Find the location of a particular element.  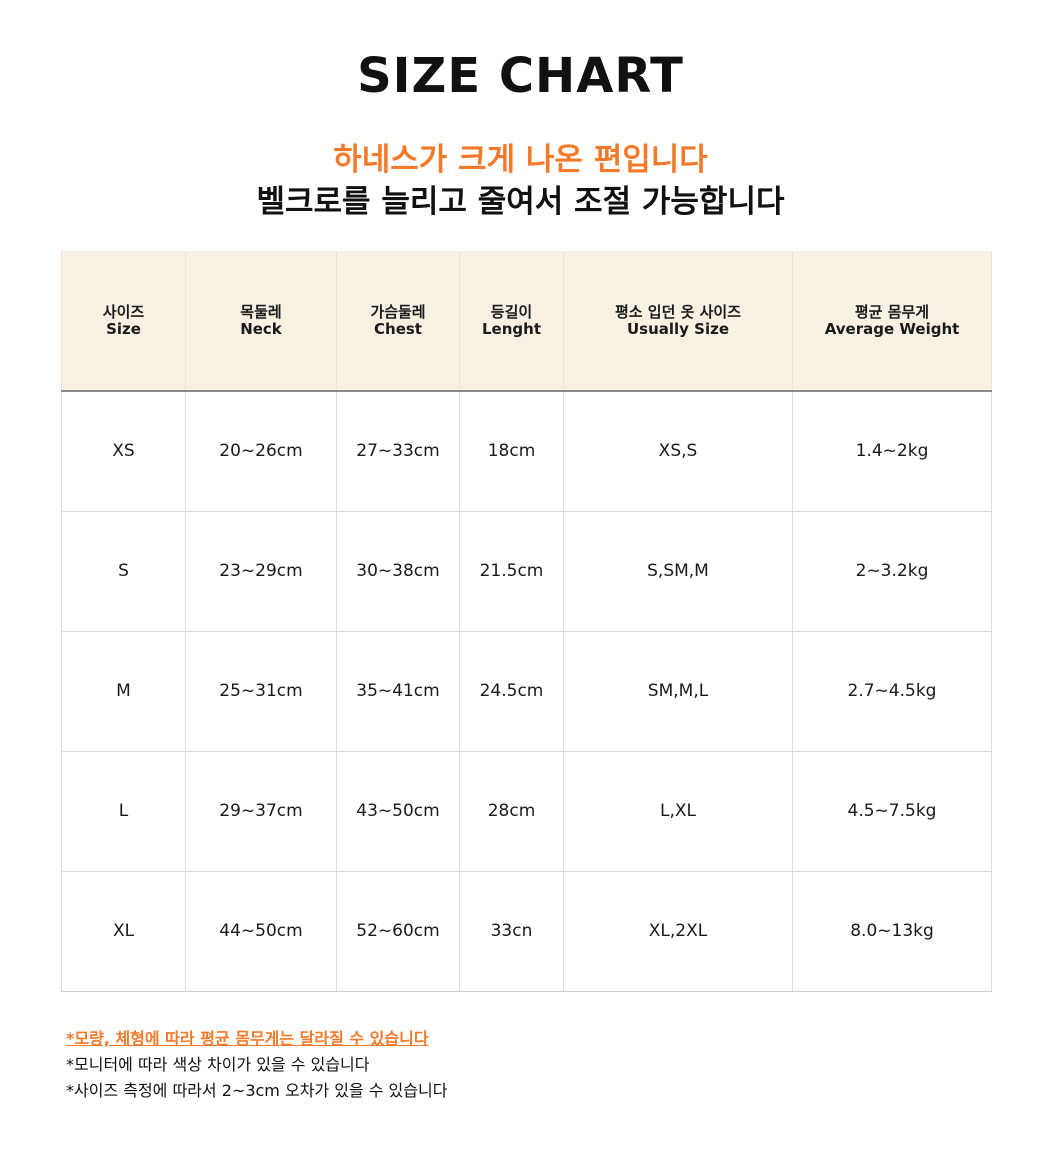

cell-weight: 2~3.2kg is located at coordinates (892, 571).